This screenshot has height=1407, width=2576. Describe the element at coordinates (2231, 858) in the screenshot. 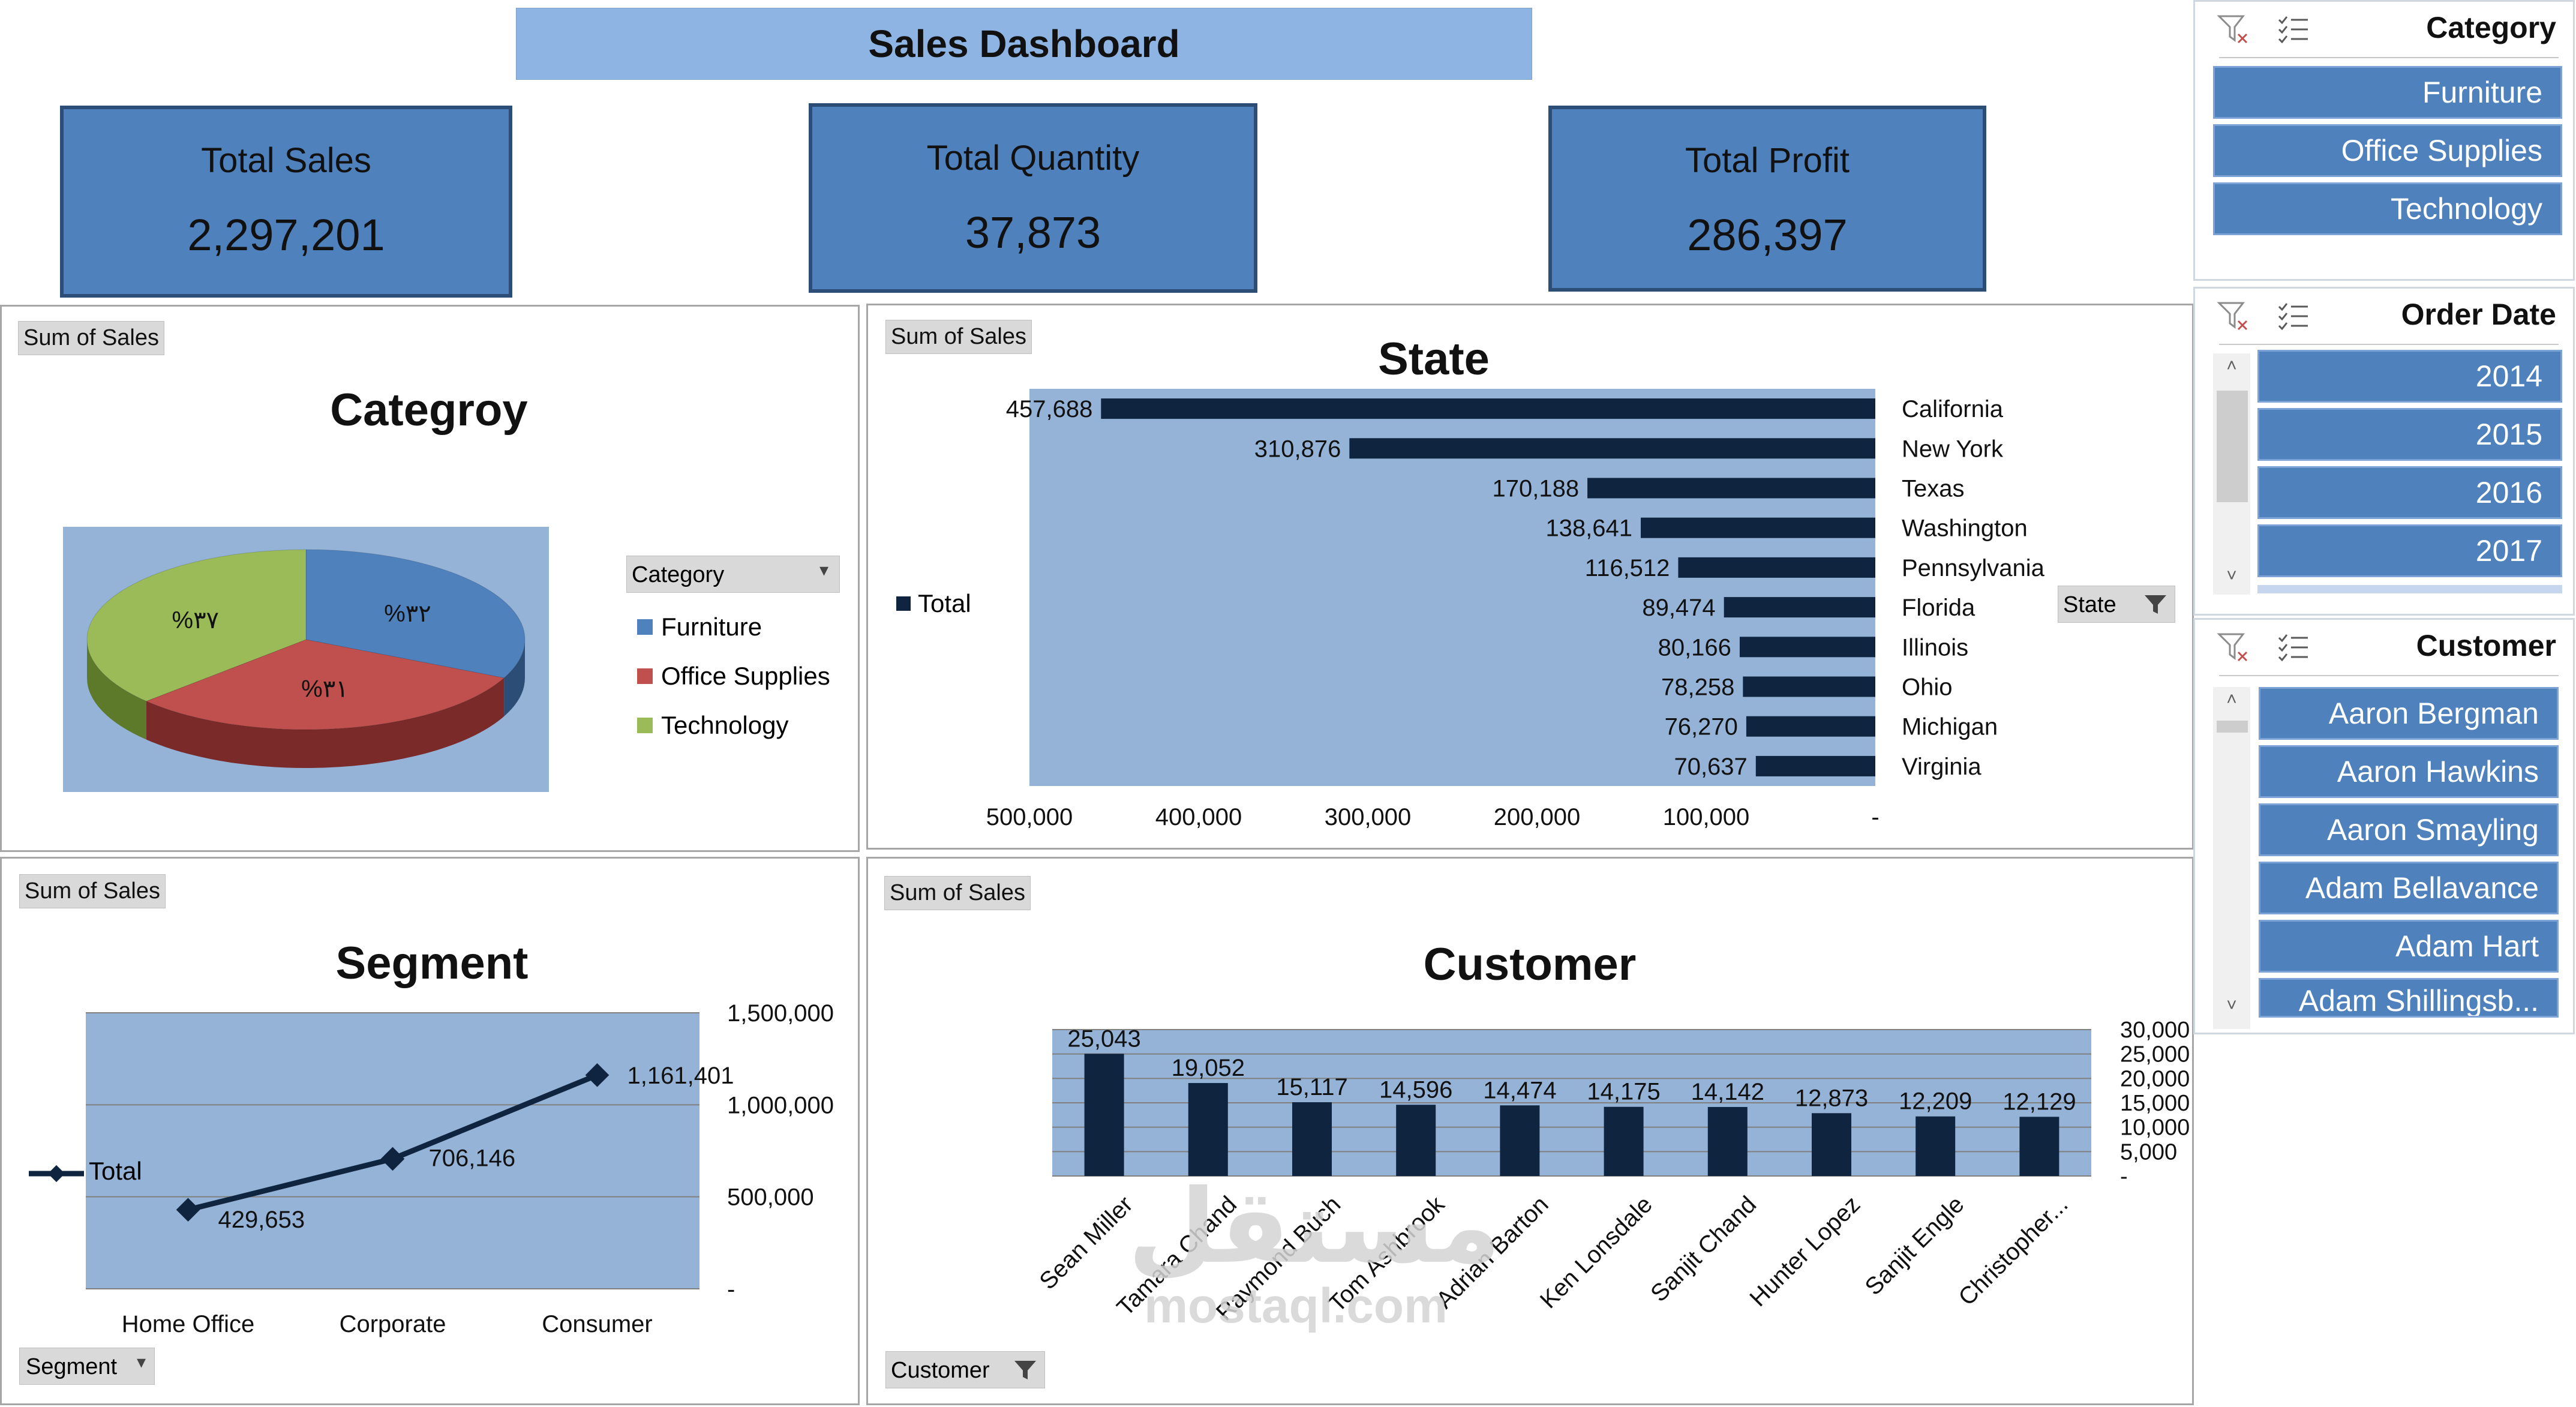

I see `slicer-scrollbar` at that location.